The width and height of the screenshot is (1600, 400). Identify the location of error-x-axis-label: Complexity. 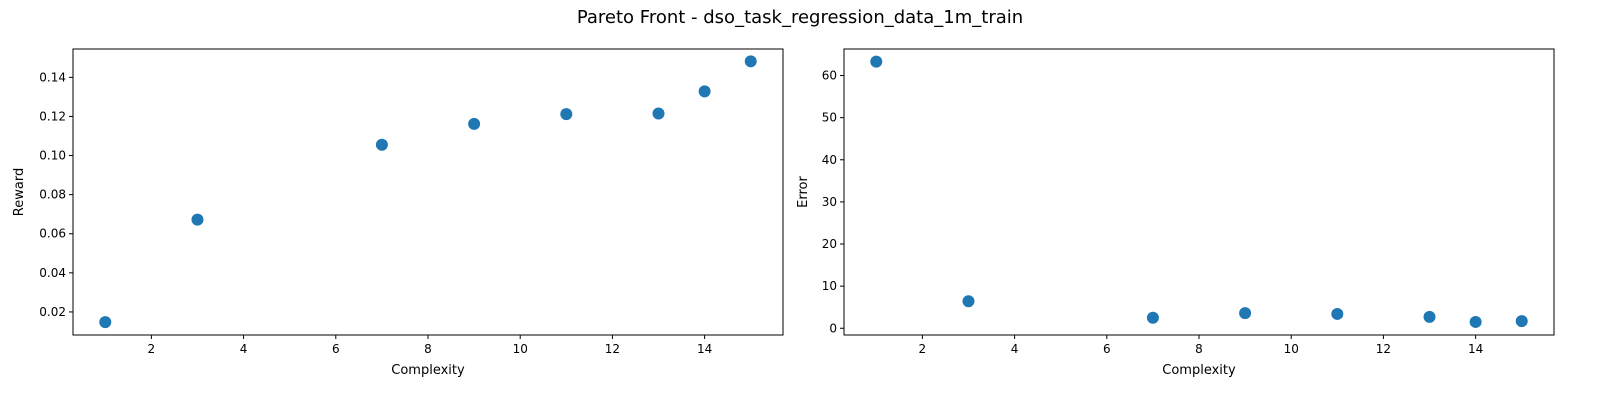
(1199, 370).